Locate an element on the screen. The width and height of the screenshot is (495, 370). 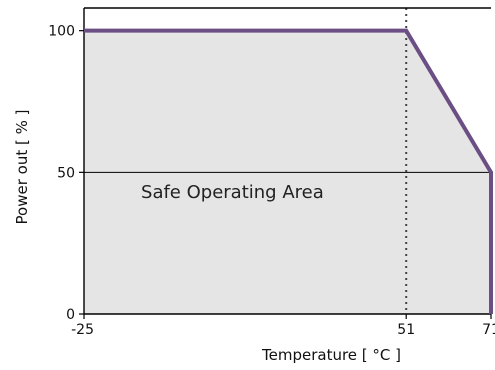
safe-operating-area-label: Safe Operating Area is located at coordinates (232, 192).